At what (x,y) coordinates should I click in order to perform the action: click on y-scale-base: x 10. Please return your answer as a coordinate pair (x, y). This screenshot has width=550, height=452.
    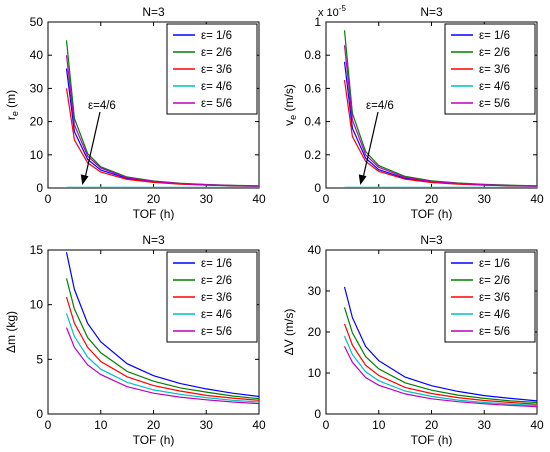
    Looking at the image, I should click on (328, 13).